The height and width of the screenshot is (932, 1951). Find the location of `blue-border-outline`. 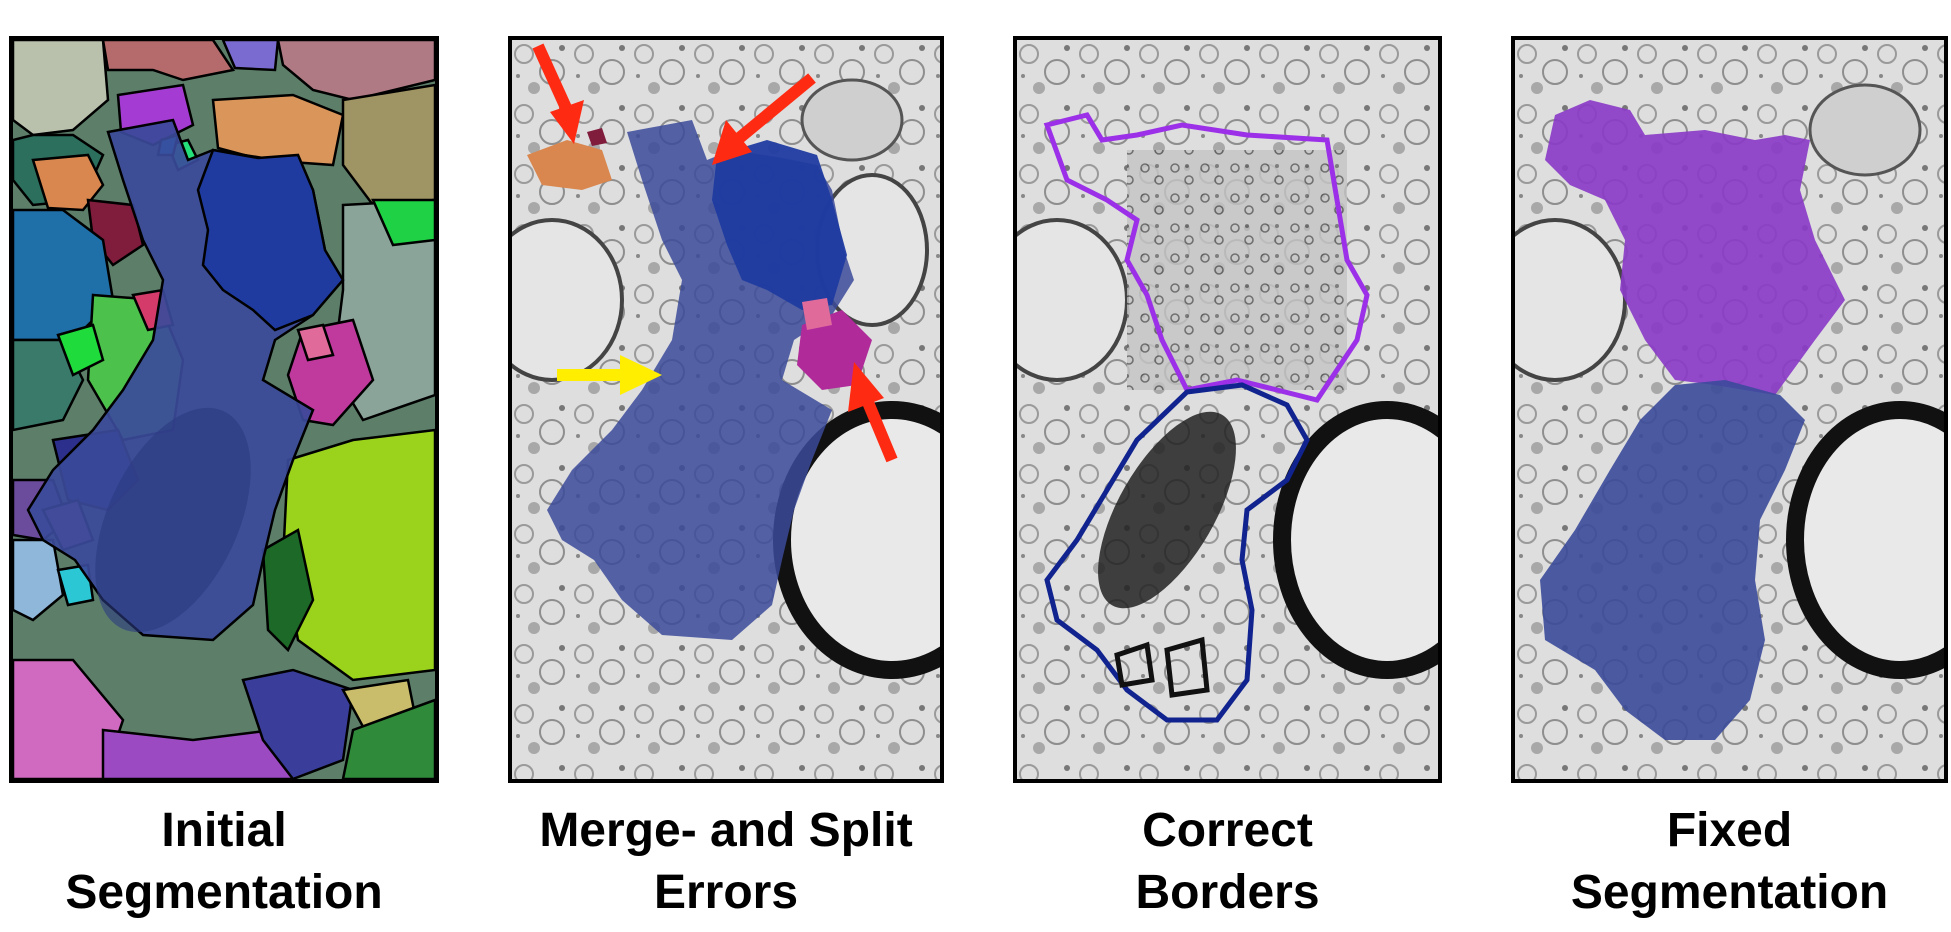

blue-border-outline is located at coordinates (1177, 552).